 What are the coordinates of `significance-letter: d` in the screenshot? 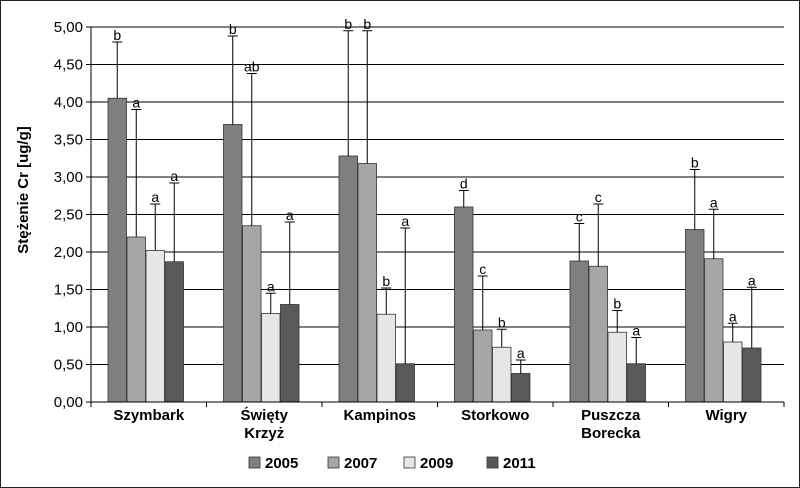 It's located at (464, 184).